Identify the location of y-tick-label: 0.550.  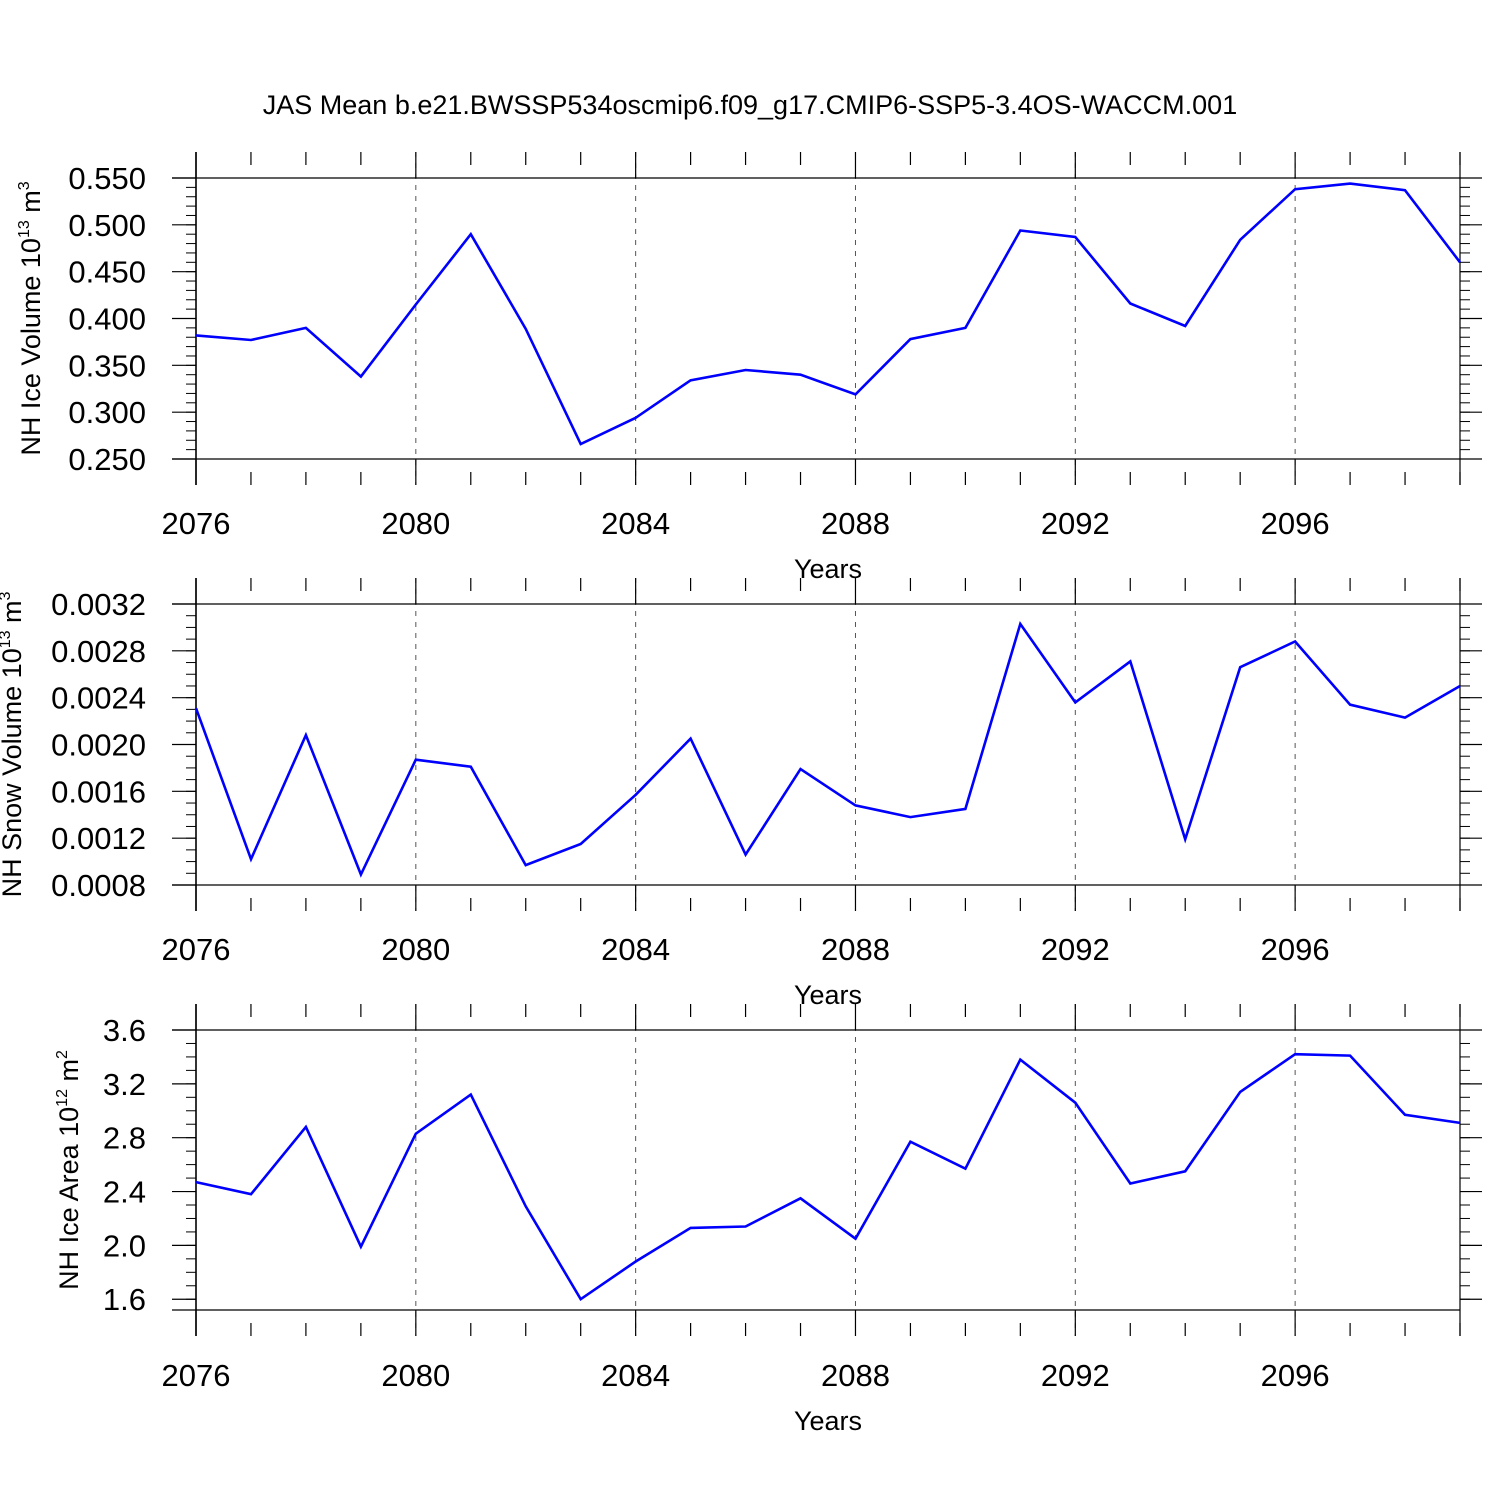
(107, 178).